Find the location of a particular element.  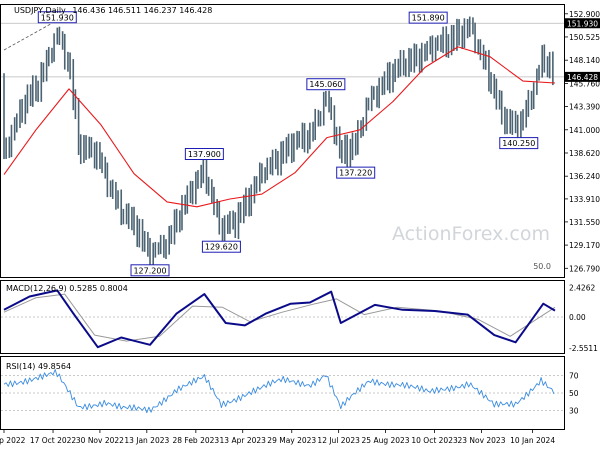

price-annotation-label: 145.060 is located at coordinates (325, 84).